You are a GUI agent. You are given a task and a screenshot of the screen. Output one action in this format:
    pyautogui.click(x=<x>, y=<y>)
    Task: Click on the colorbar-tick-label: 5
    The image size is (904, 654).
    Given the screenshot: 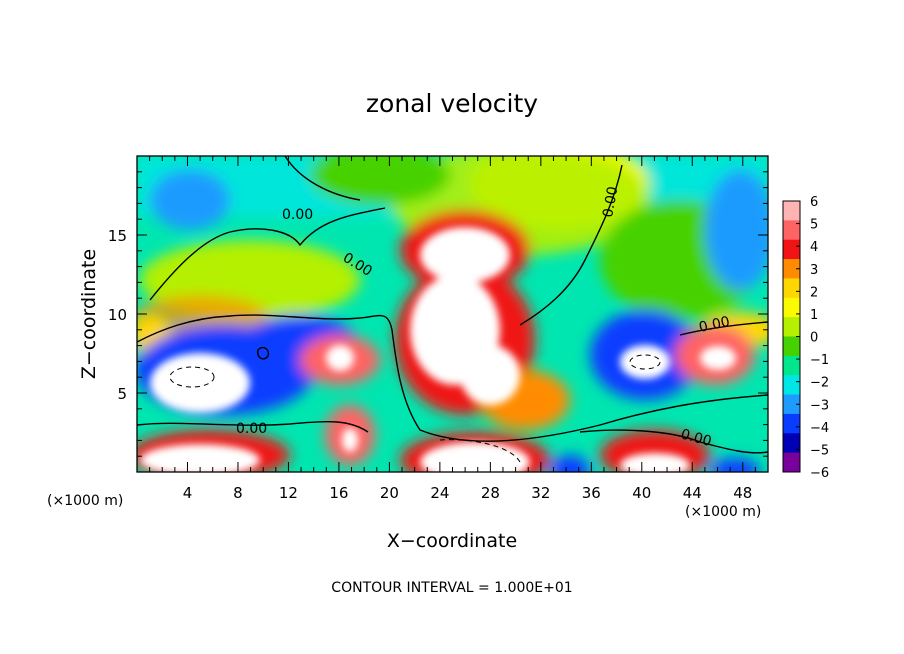 What is the action you would take?
    pyautogui.click(x=814, y=225)
    